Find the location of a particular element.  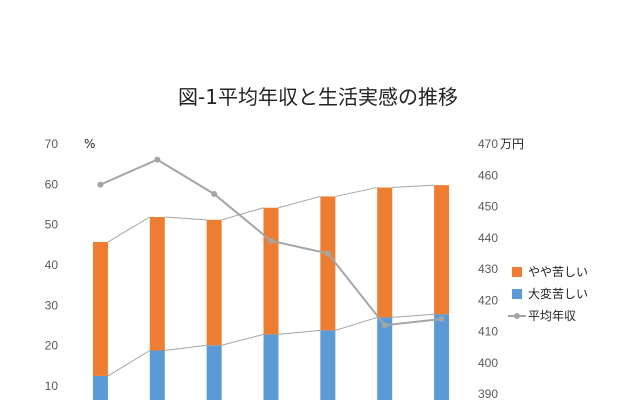

right-axis: 470 460 450 440 430 420 410 400 390 is located at coordinates (488, 268).